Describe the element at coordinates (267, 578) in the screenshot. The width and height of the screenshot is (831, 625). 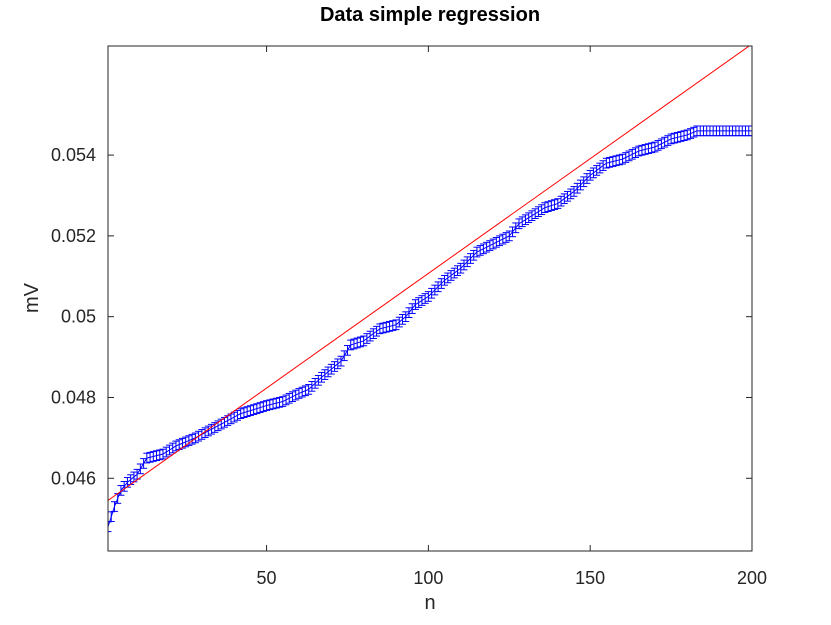
I see `x-tick-label: 50` at that location.